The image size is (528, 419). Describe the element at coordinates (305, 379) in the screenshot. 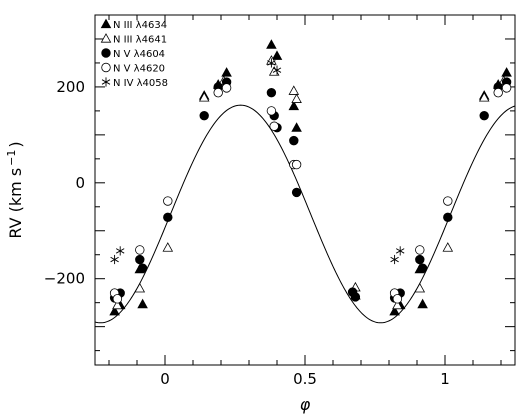

I see `x-tick-label: 0.5` at that location.